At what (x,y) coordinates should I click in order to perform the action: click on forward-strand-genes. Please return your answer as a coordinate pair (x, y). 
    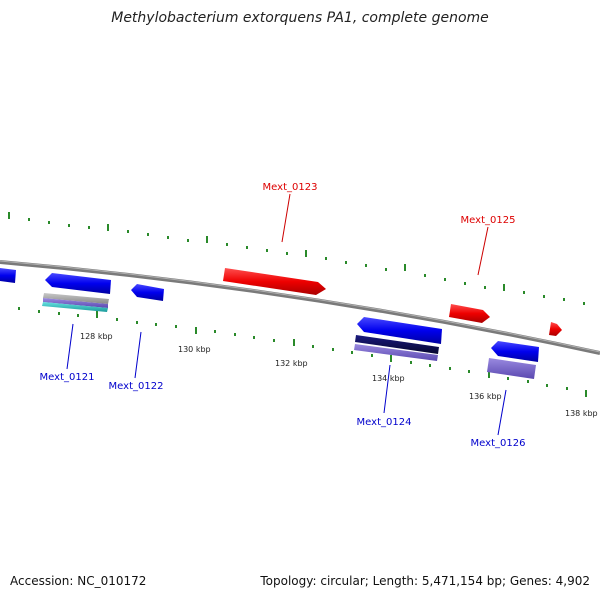
    Looking at the image, I should click on (392, 302).